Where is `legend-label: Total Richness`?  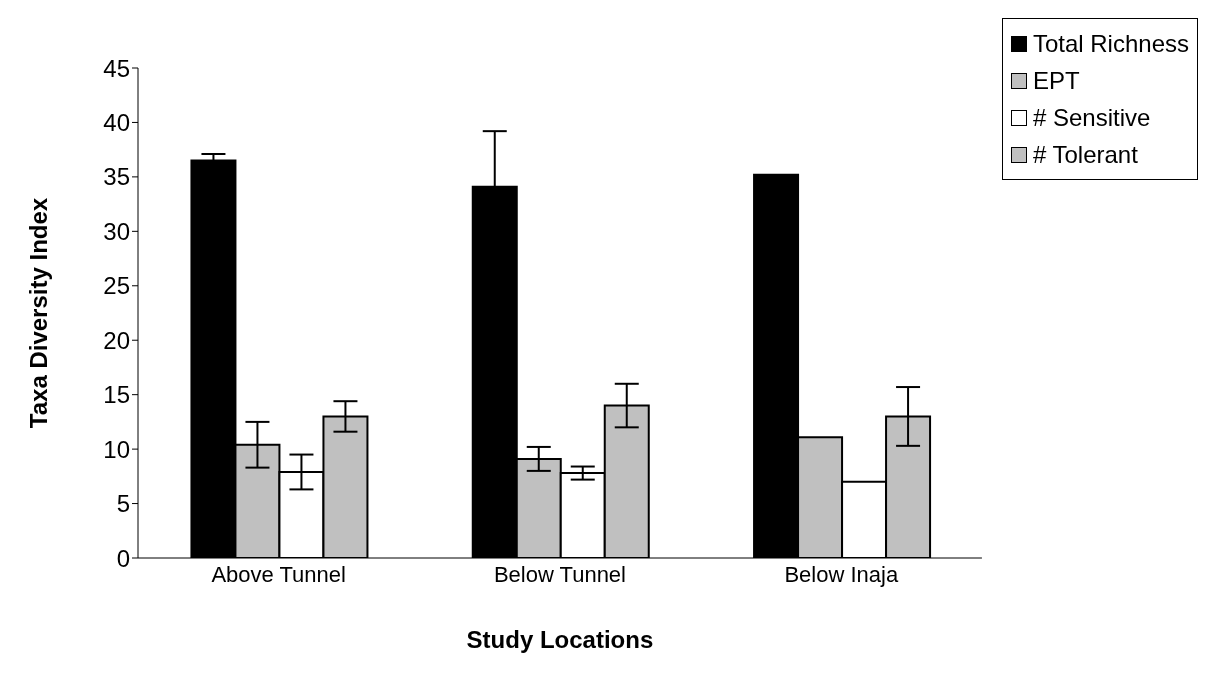
legend-label: Total Richness is located at coordinates (1110, 44).